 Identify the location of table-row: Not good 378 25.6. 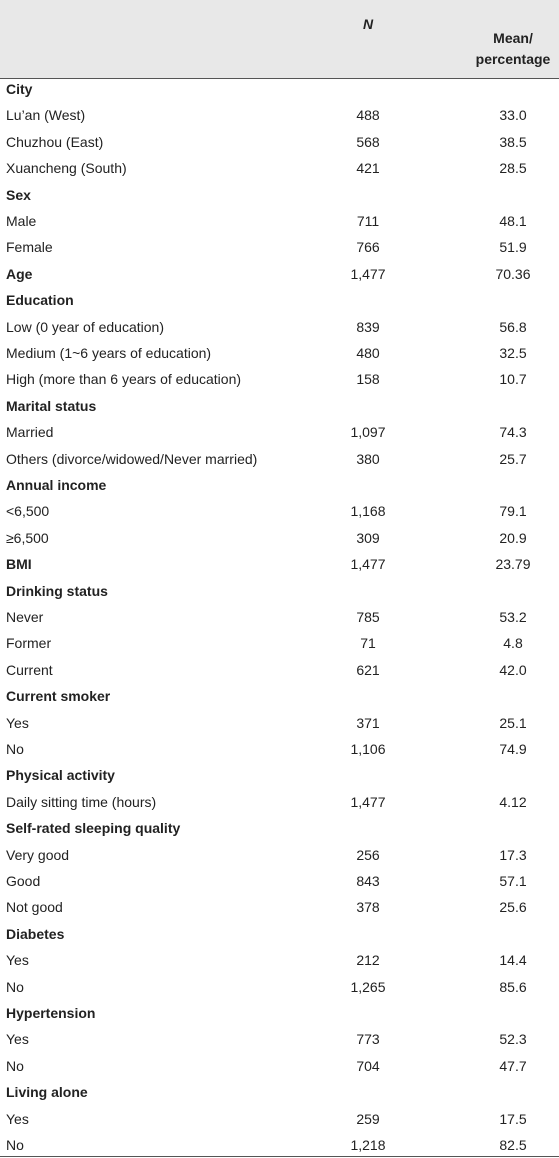
(279, 907).